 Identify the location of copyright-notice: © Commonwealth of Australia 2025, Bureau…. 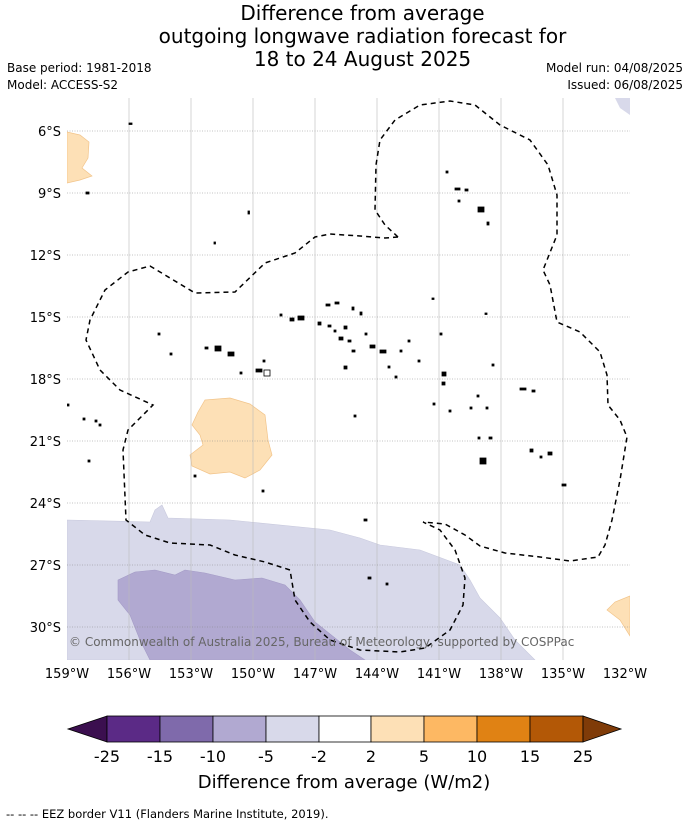
(321, 642).